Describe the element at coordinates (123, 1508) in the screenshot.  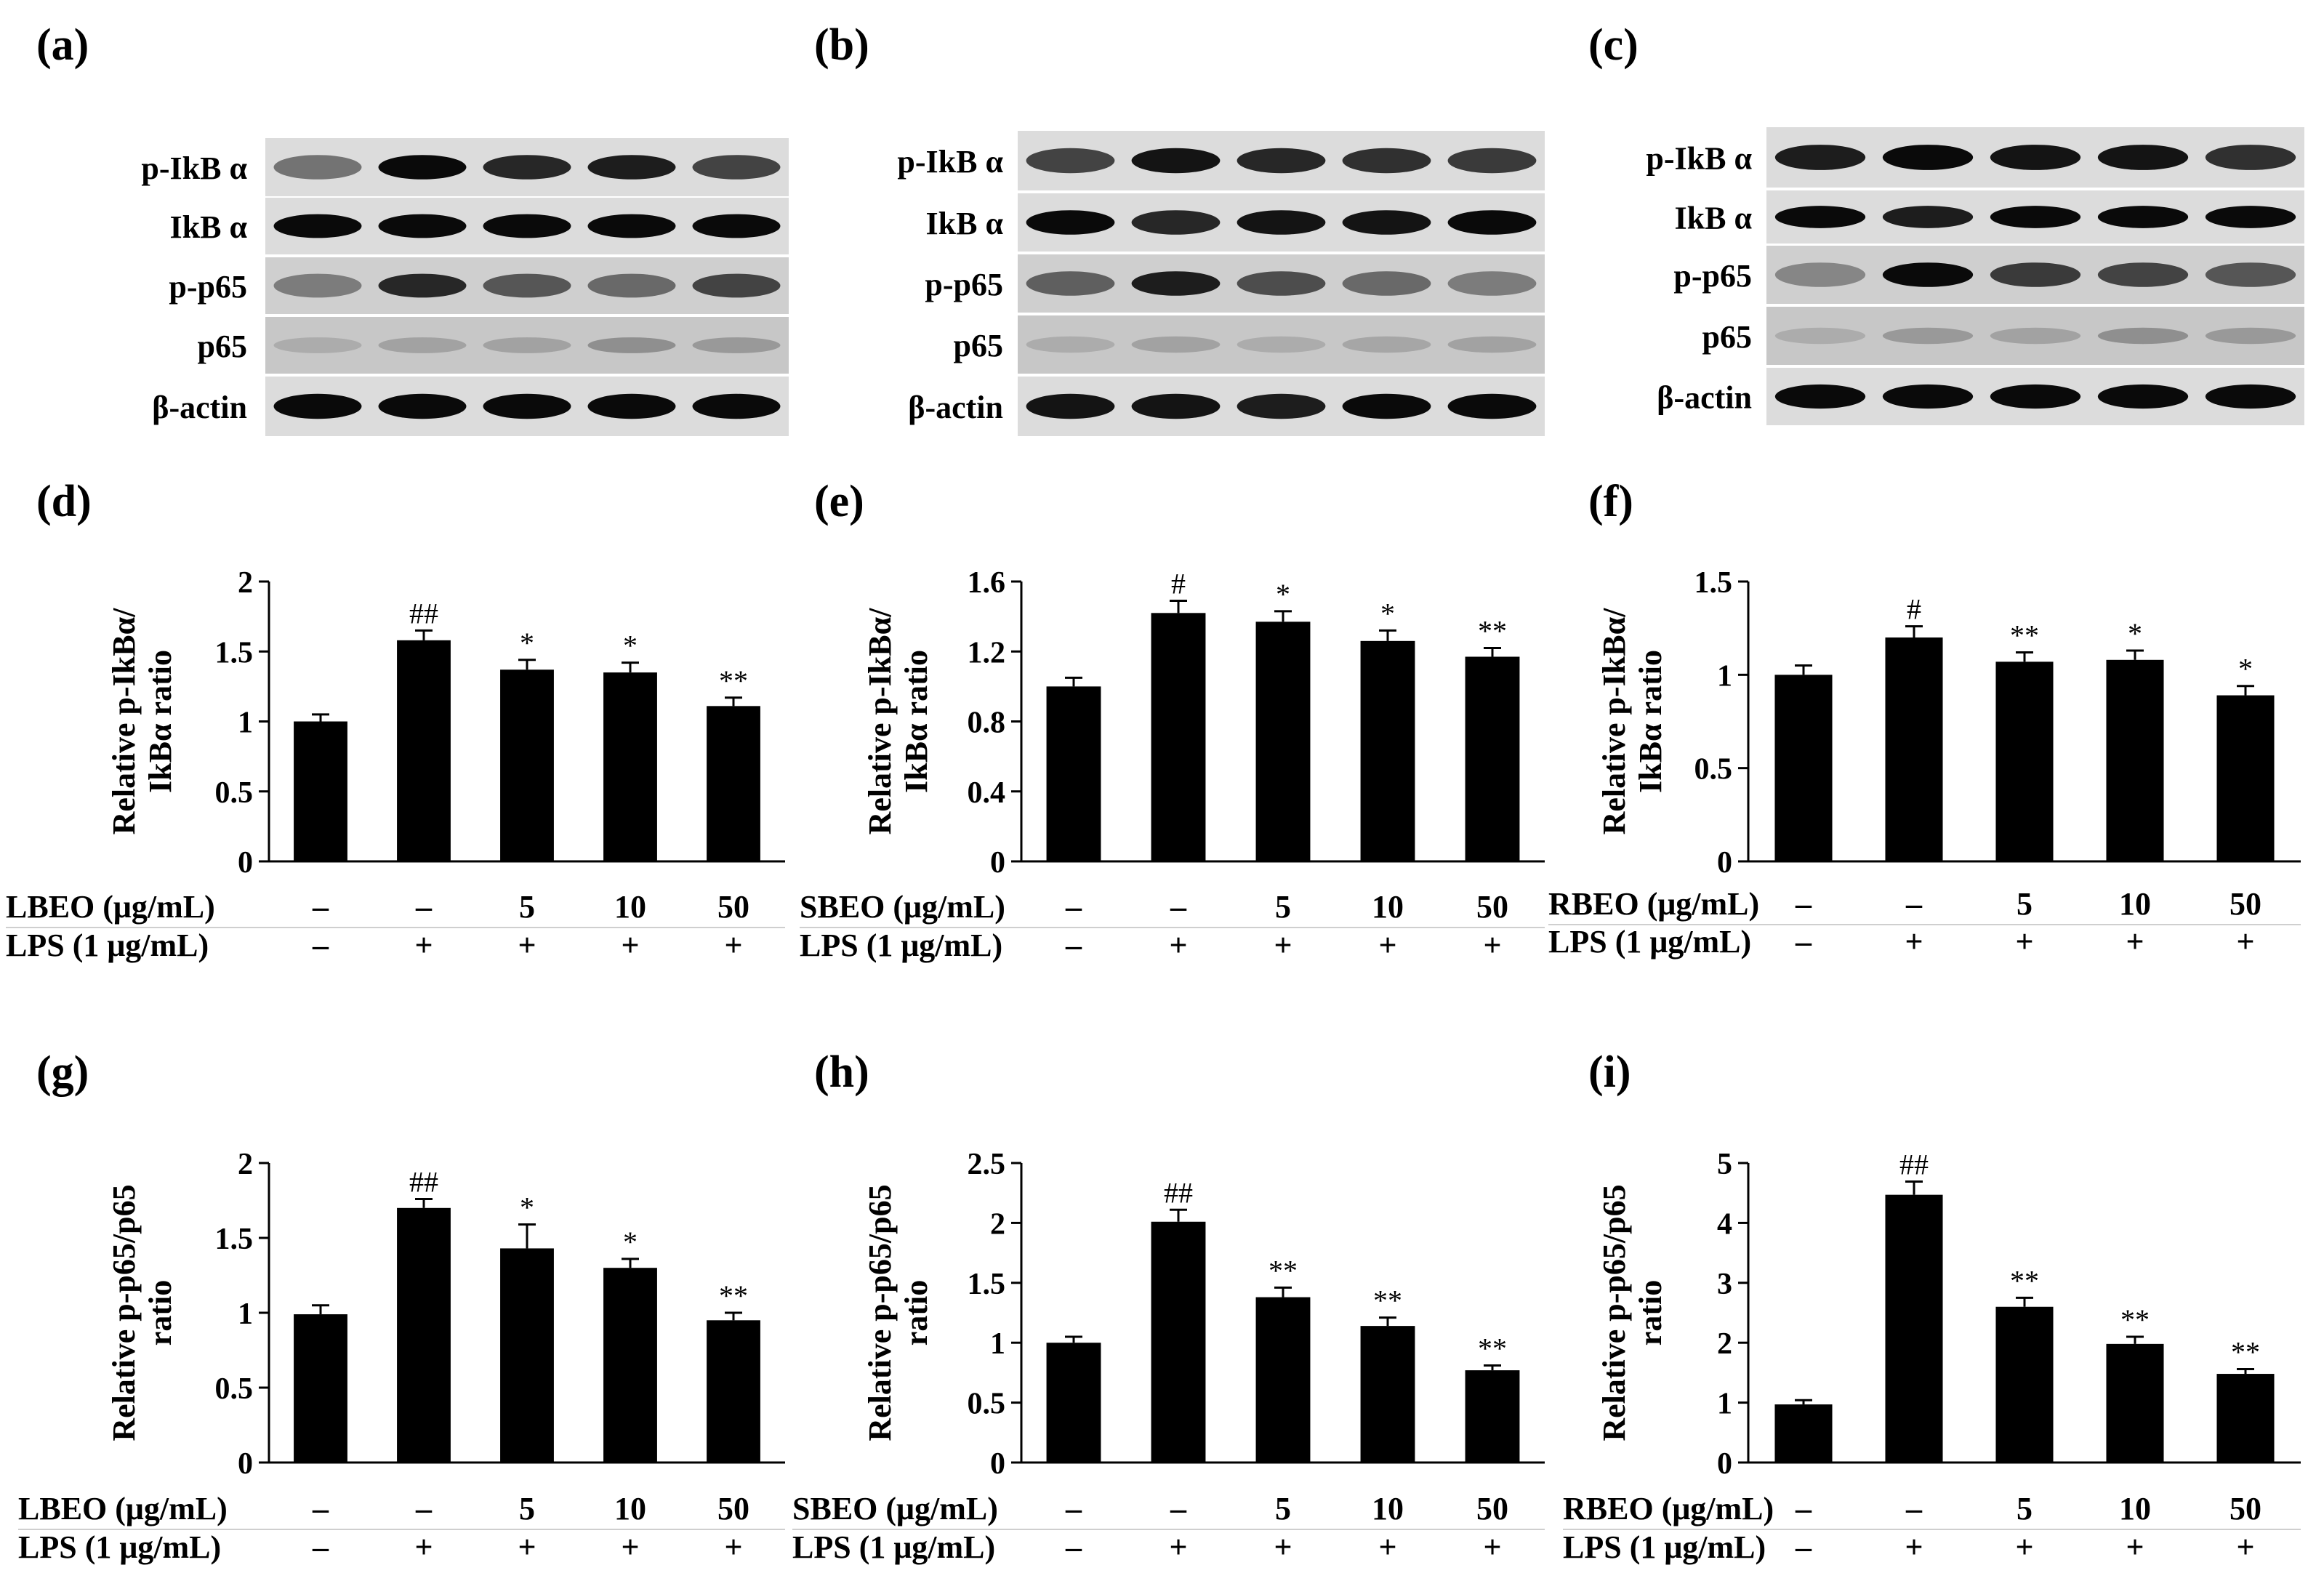
I see `treatment-label: LBEO (μg/mL)` at that location.